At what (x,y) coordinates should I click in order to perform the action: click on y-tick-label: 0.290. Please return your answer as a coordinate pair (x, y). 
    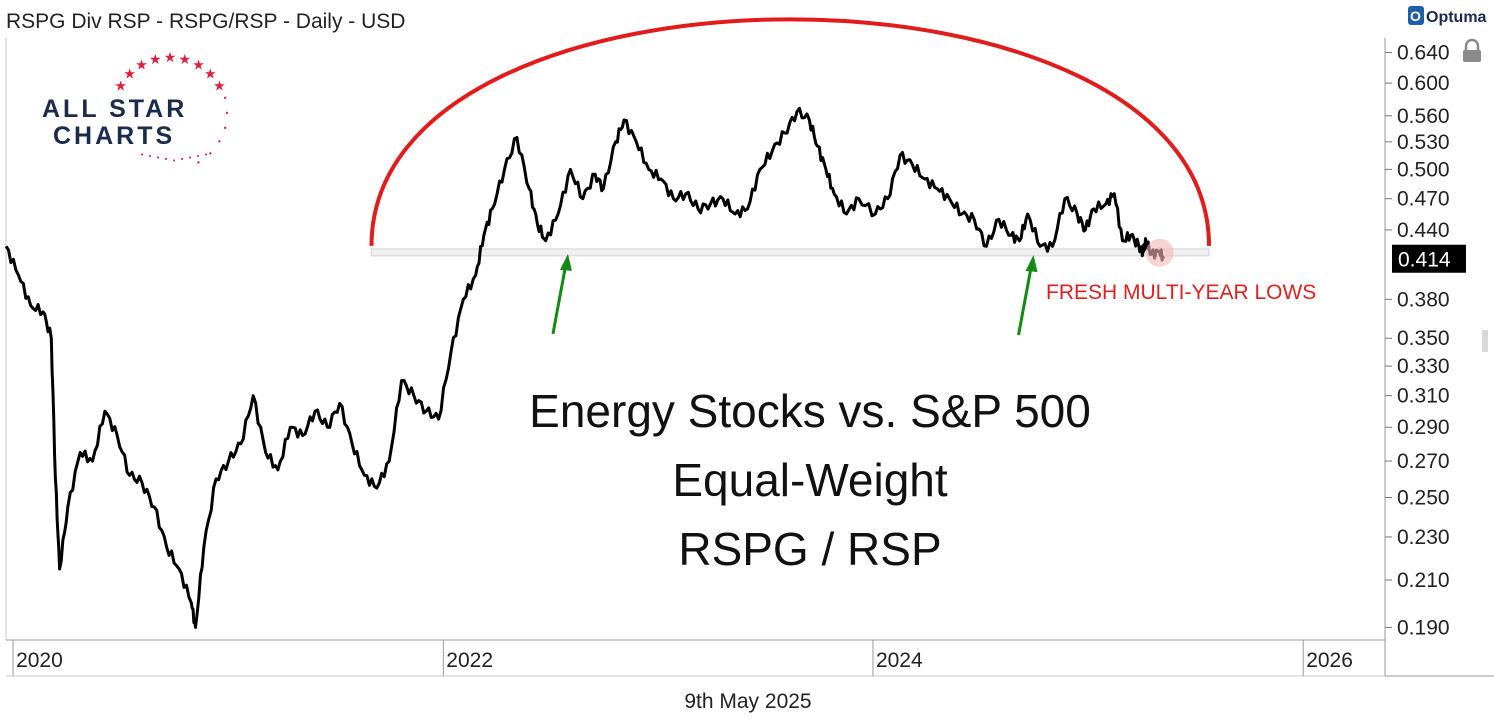
    Looking at the image, I should click on (1423, 427).